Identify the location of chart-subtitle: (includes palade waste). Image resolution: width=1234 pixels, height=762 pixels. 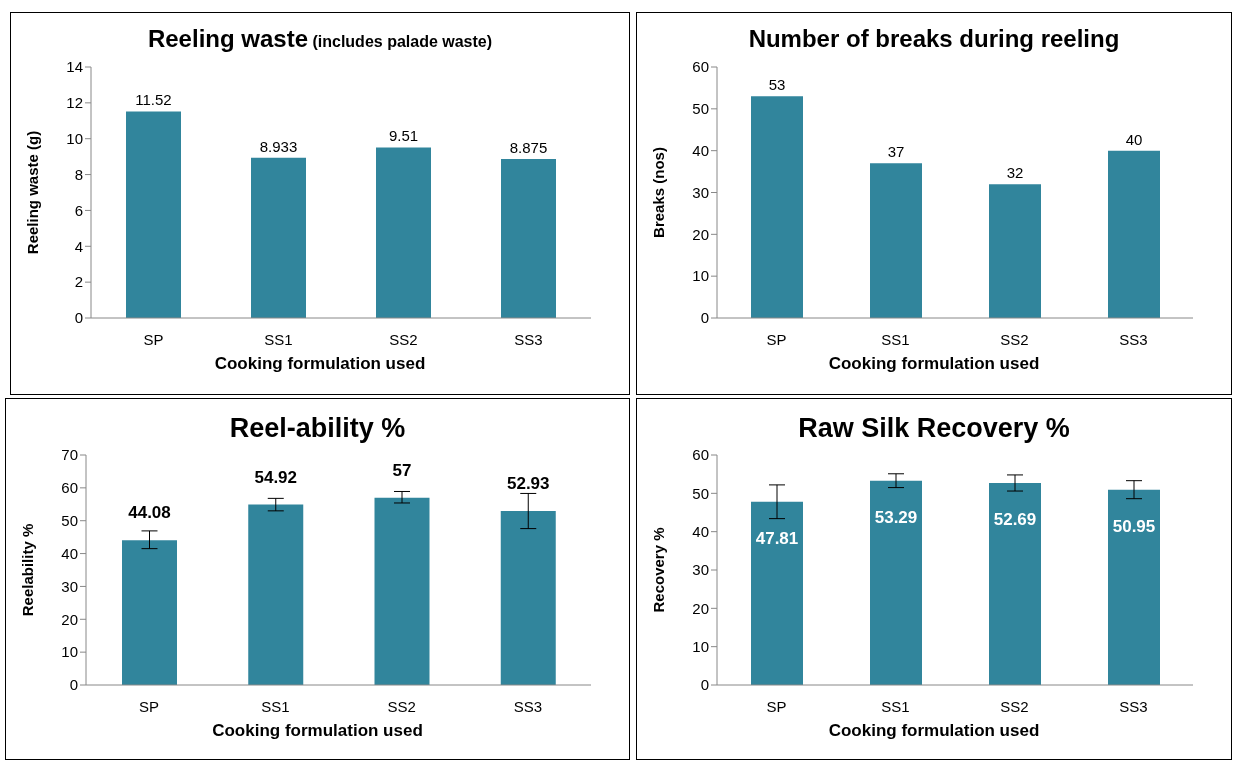
(402, 41).